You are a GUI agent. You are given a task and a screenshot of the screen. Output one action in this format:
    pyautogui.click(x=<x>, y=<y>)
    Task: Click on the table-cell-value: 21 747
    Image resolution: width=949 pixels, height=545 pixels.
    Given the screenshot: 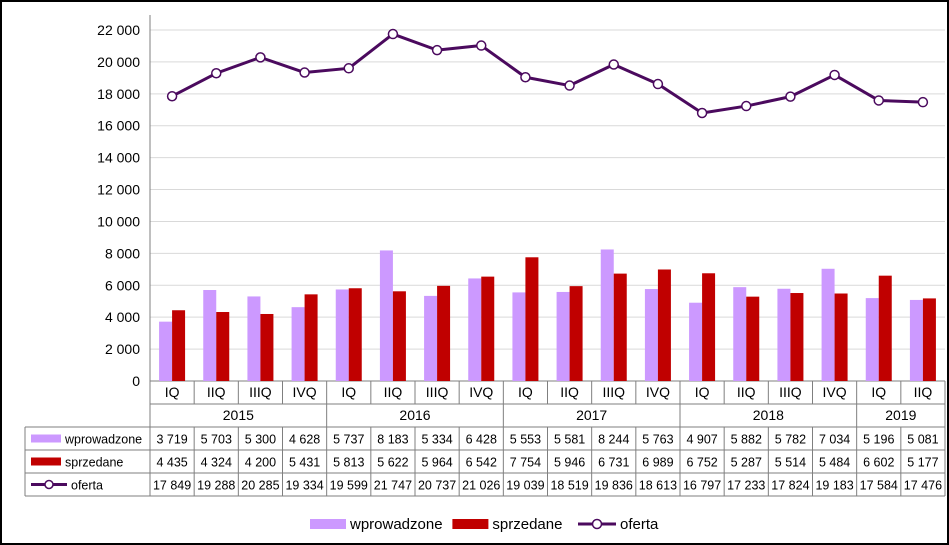 What is the action you would take?
    pyautogui.click(x=393, y=486)
    